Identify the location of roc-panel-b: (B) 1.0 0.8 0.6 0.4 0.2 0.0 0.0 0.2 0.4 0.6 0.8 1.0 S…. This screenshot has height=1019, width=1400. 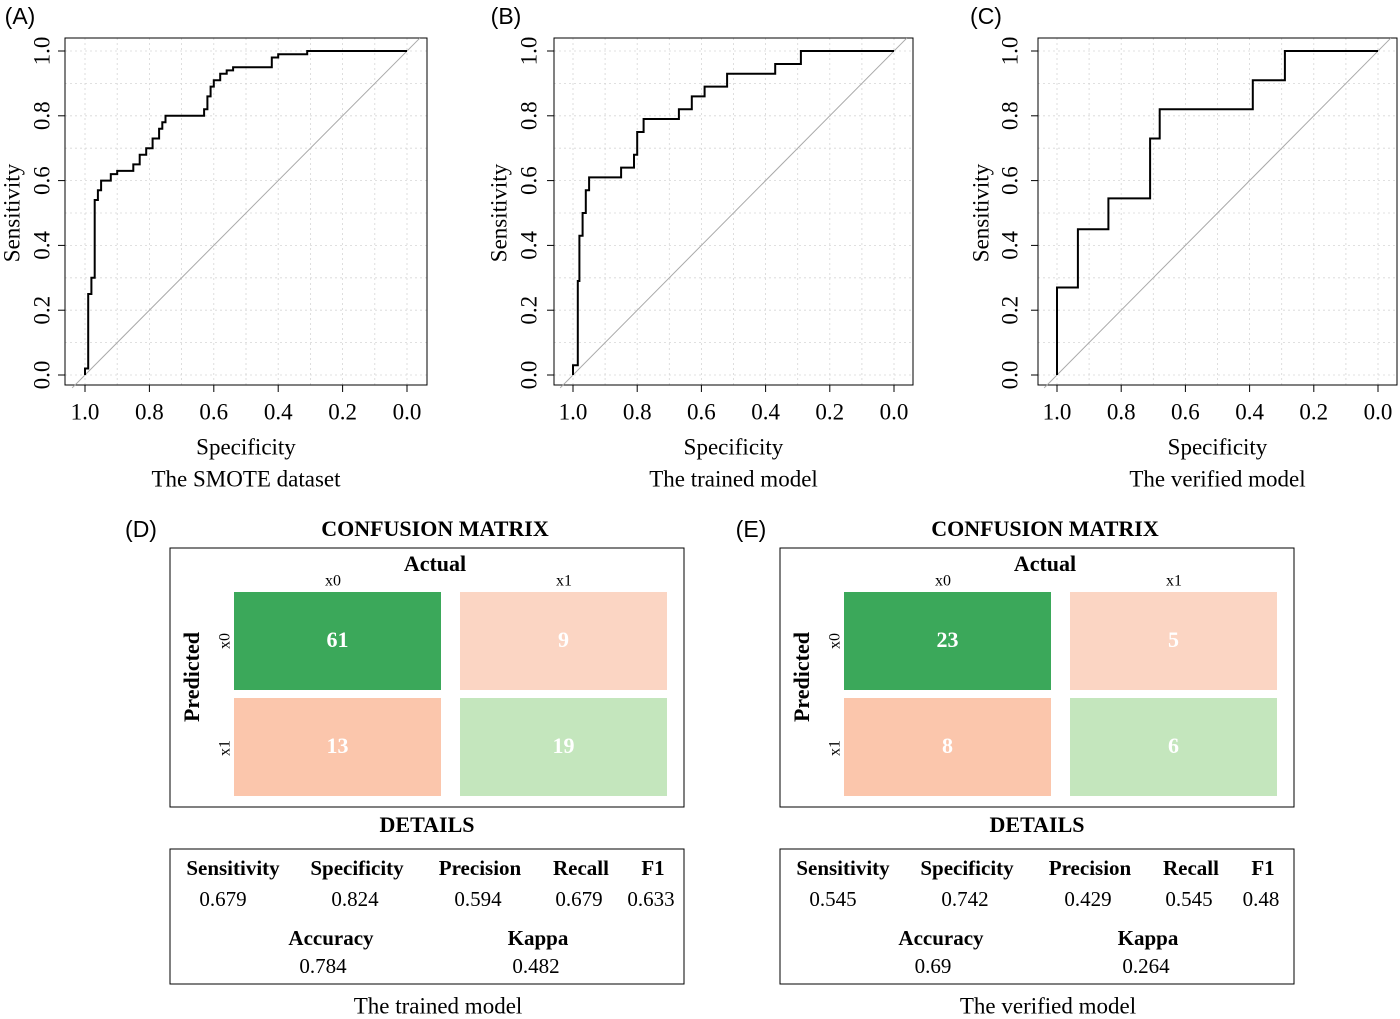
(700, 247).